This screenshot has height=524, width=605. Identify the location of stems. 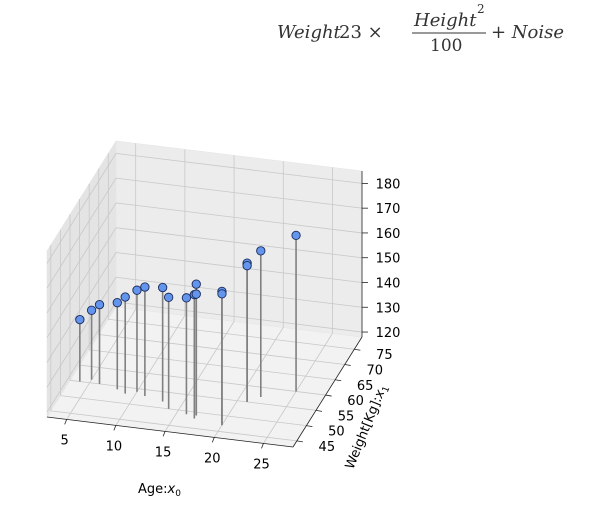
(188, 330).